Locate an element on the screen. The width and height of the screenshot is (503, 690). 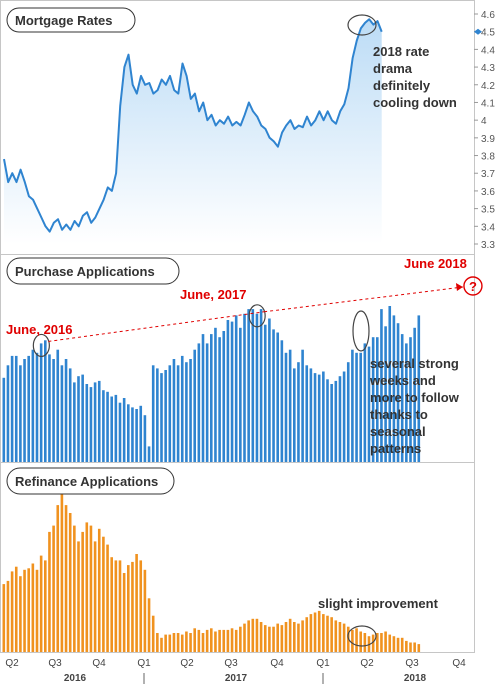
purchase-note-line-2: weeks and is located at coordinates (402, 380).